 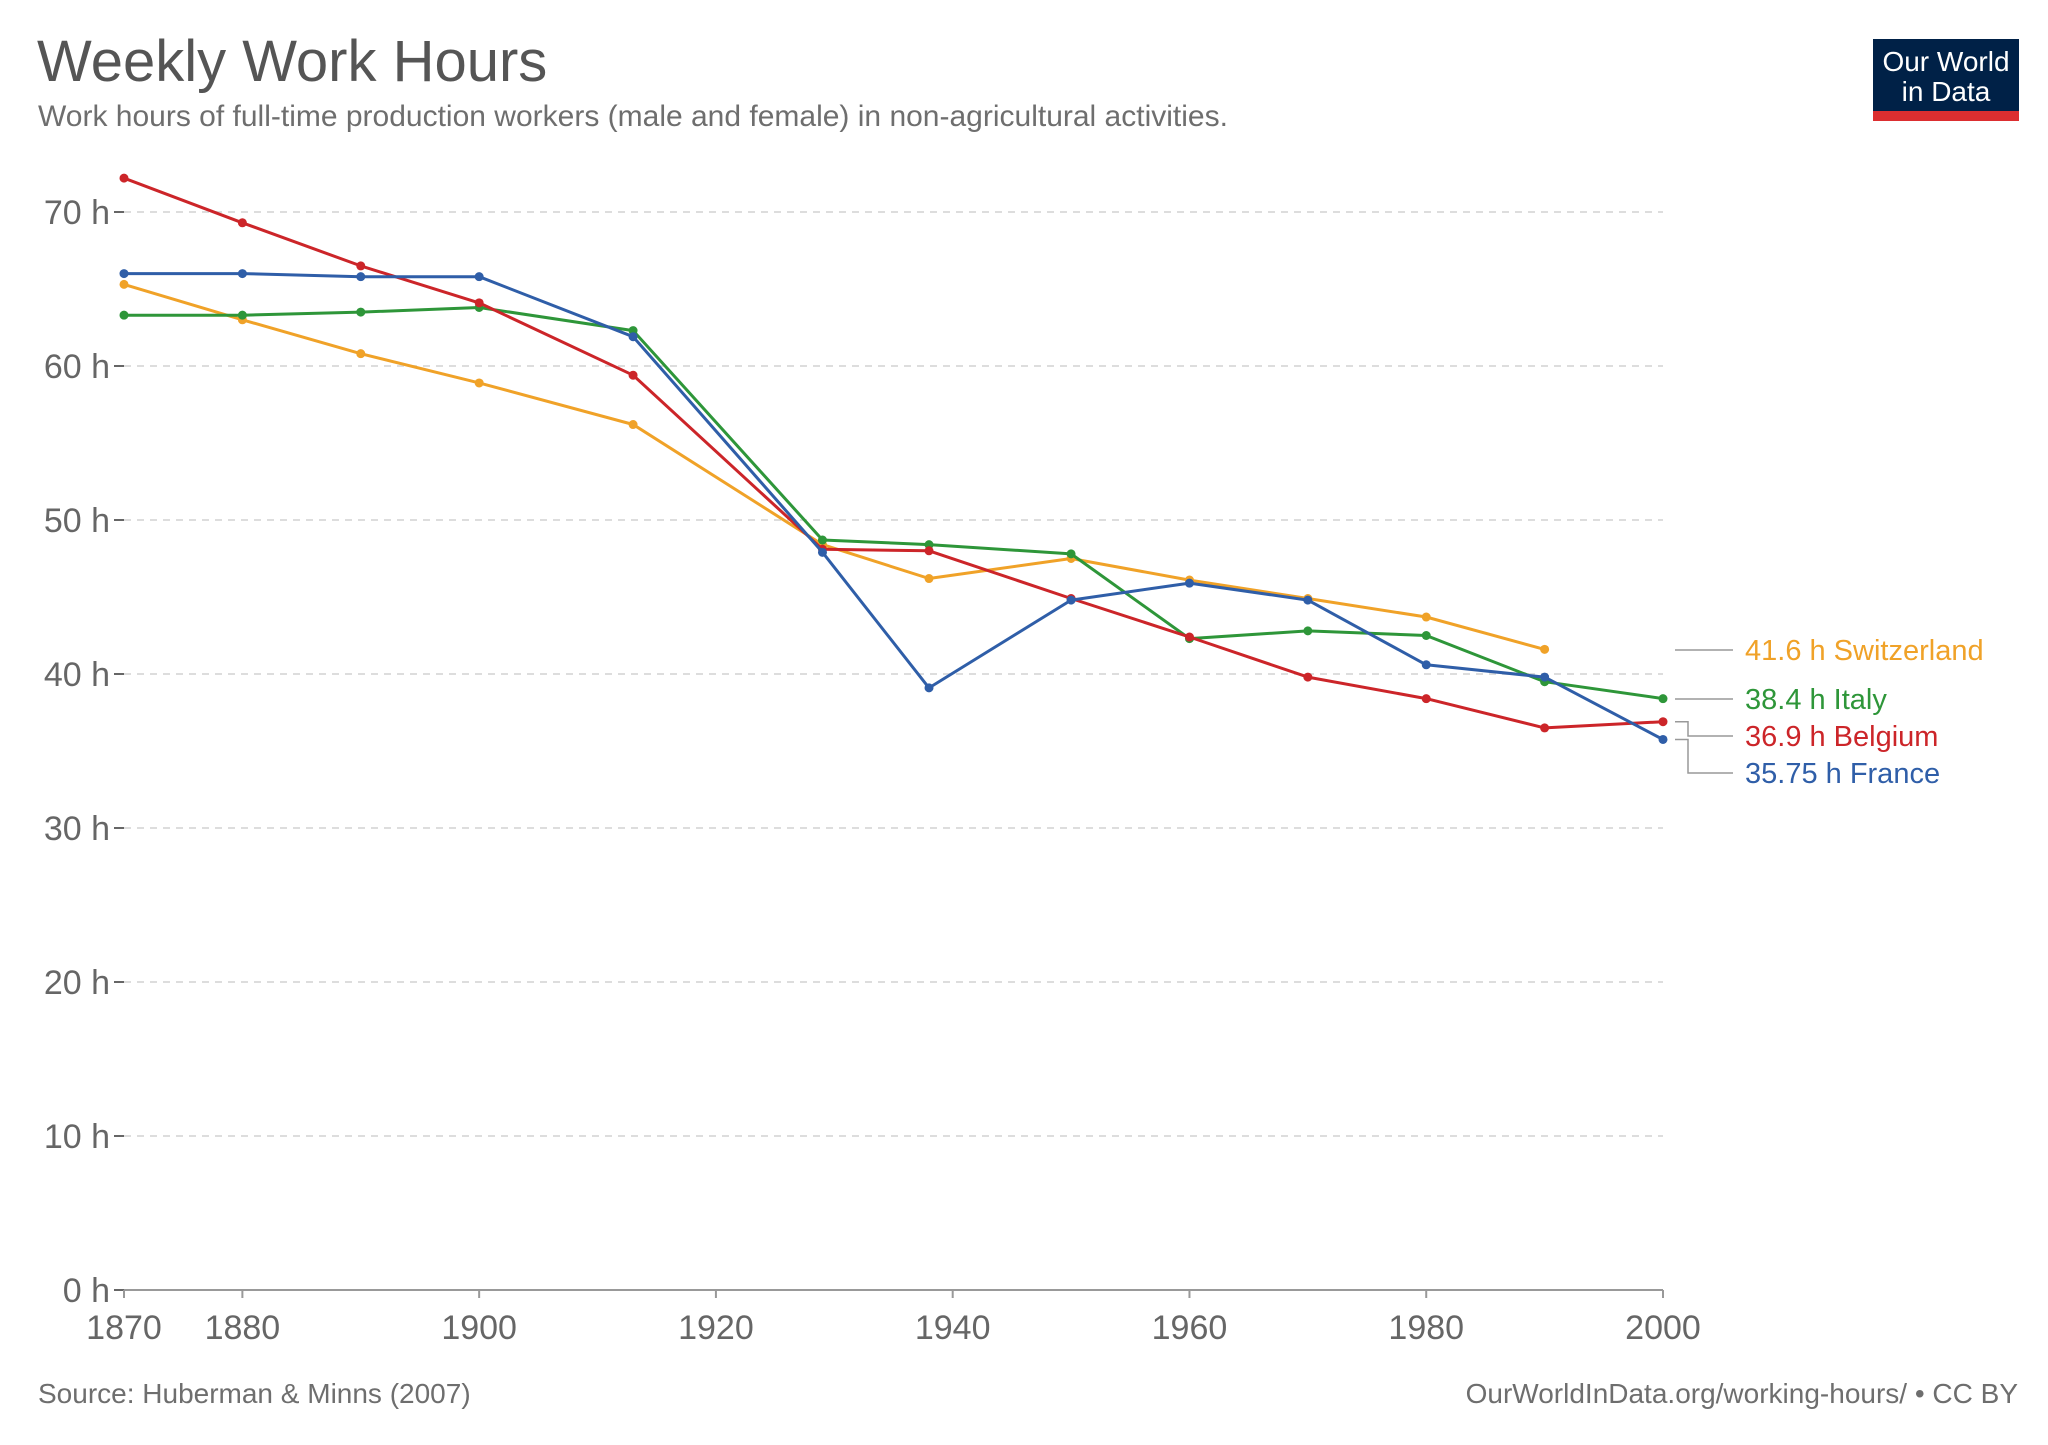 I want to click on y-tick-label: 0 h, so click(x=86, y=1291).